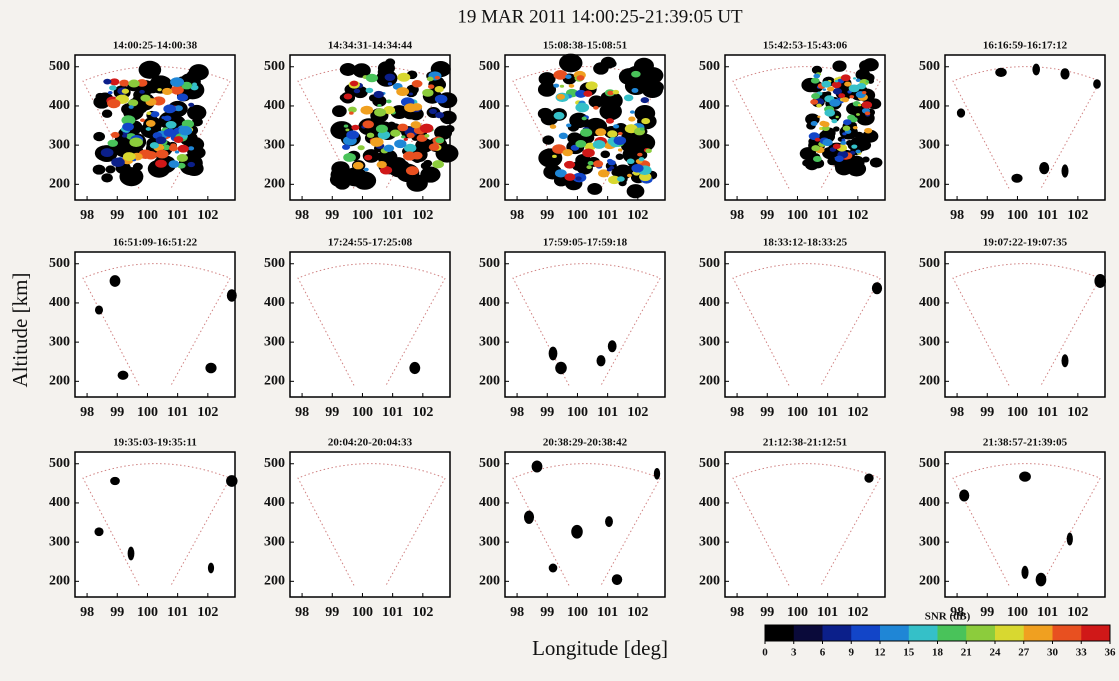  I want to click on panel-title: 16:16:59-16:17:12, so click(1025, 46).